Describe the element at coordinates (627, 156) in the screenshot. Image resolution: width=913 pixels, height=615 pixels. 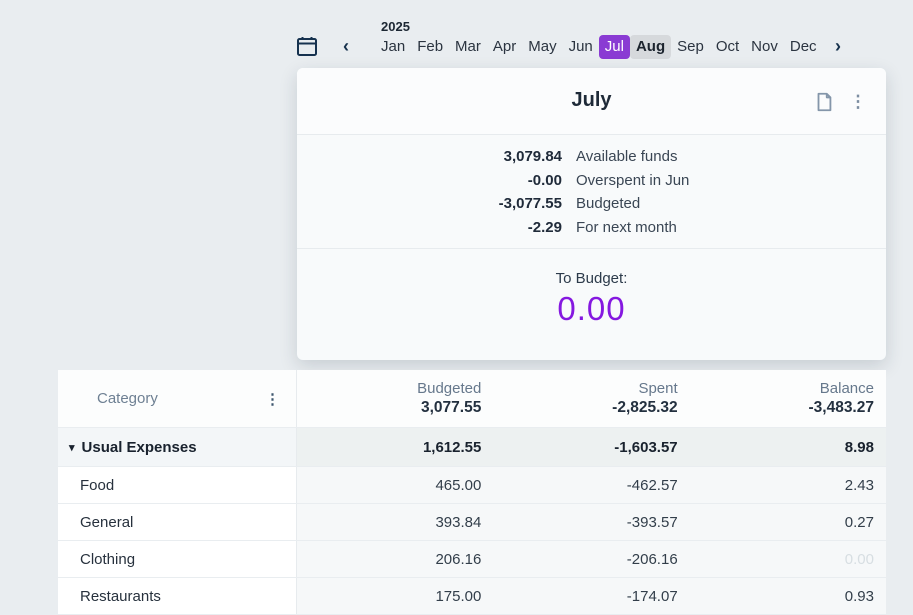
I see `available-funds-label: Available funds` at that location.